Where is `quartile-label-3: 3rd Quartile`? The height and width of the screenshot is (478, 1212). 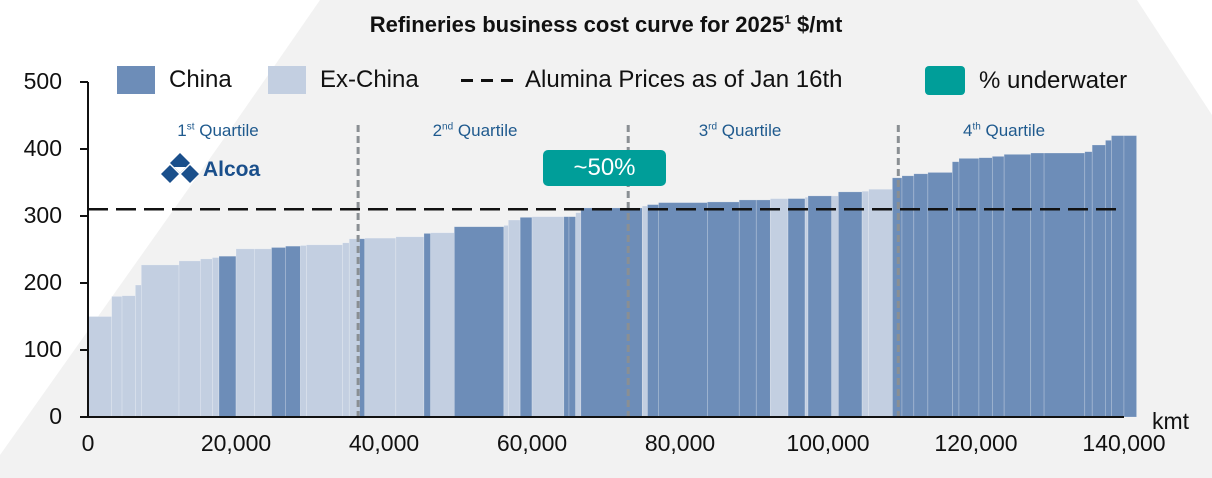 quartile-label-3: 3rd Quartile is located at coordinates (740, 130).